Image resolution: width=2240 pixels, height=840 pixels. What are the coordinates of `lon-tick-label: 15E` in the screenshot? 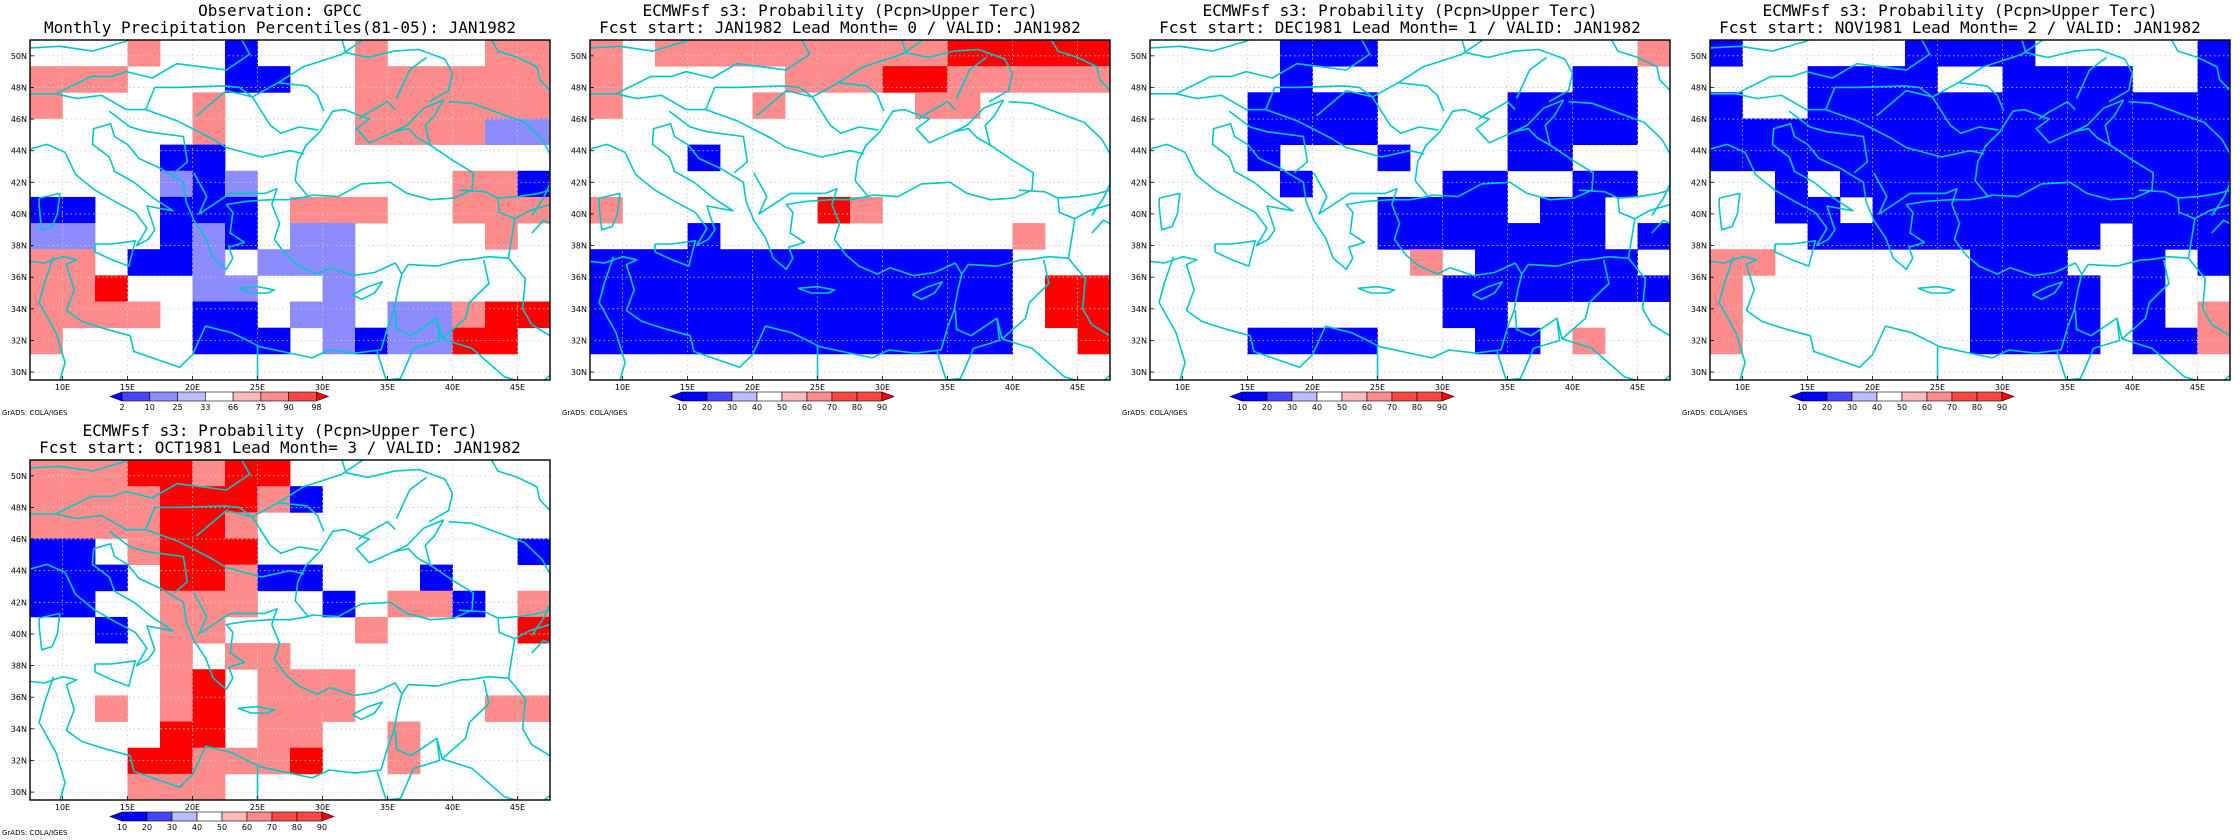 It's located at (1807, 387).